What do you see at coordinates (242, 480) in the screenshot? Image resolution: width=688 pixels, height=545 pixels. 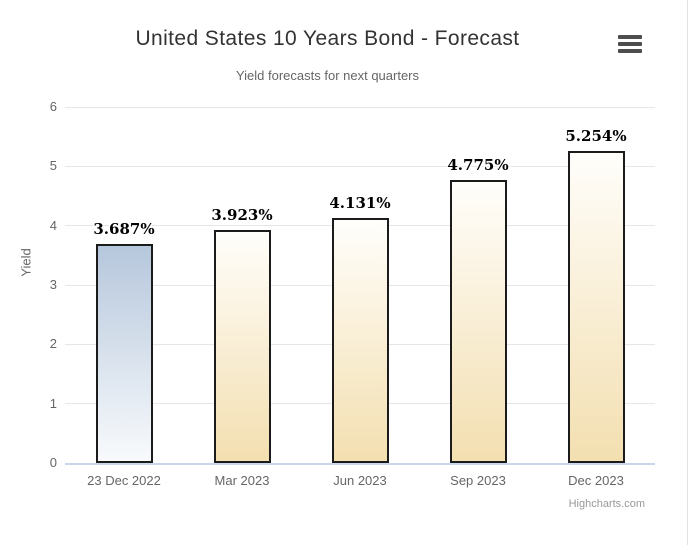 I see `x-tick-label: Mar 2023` at bounding box center [242, 480].